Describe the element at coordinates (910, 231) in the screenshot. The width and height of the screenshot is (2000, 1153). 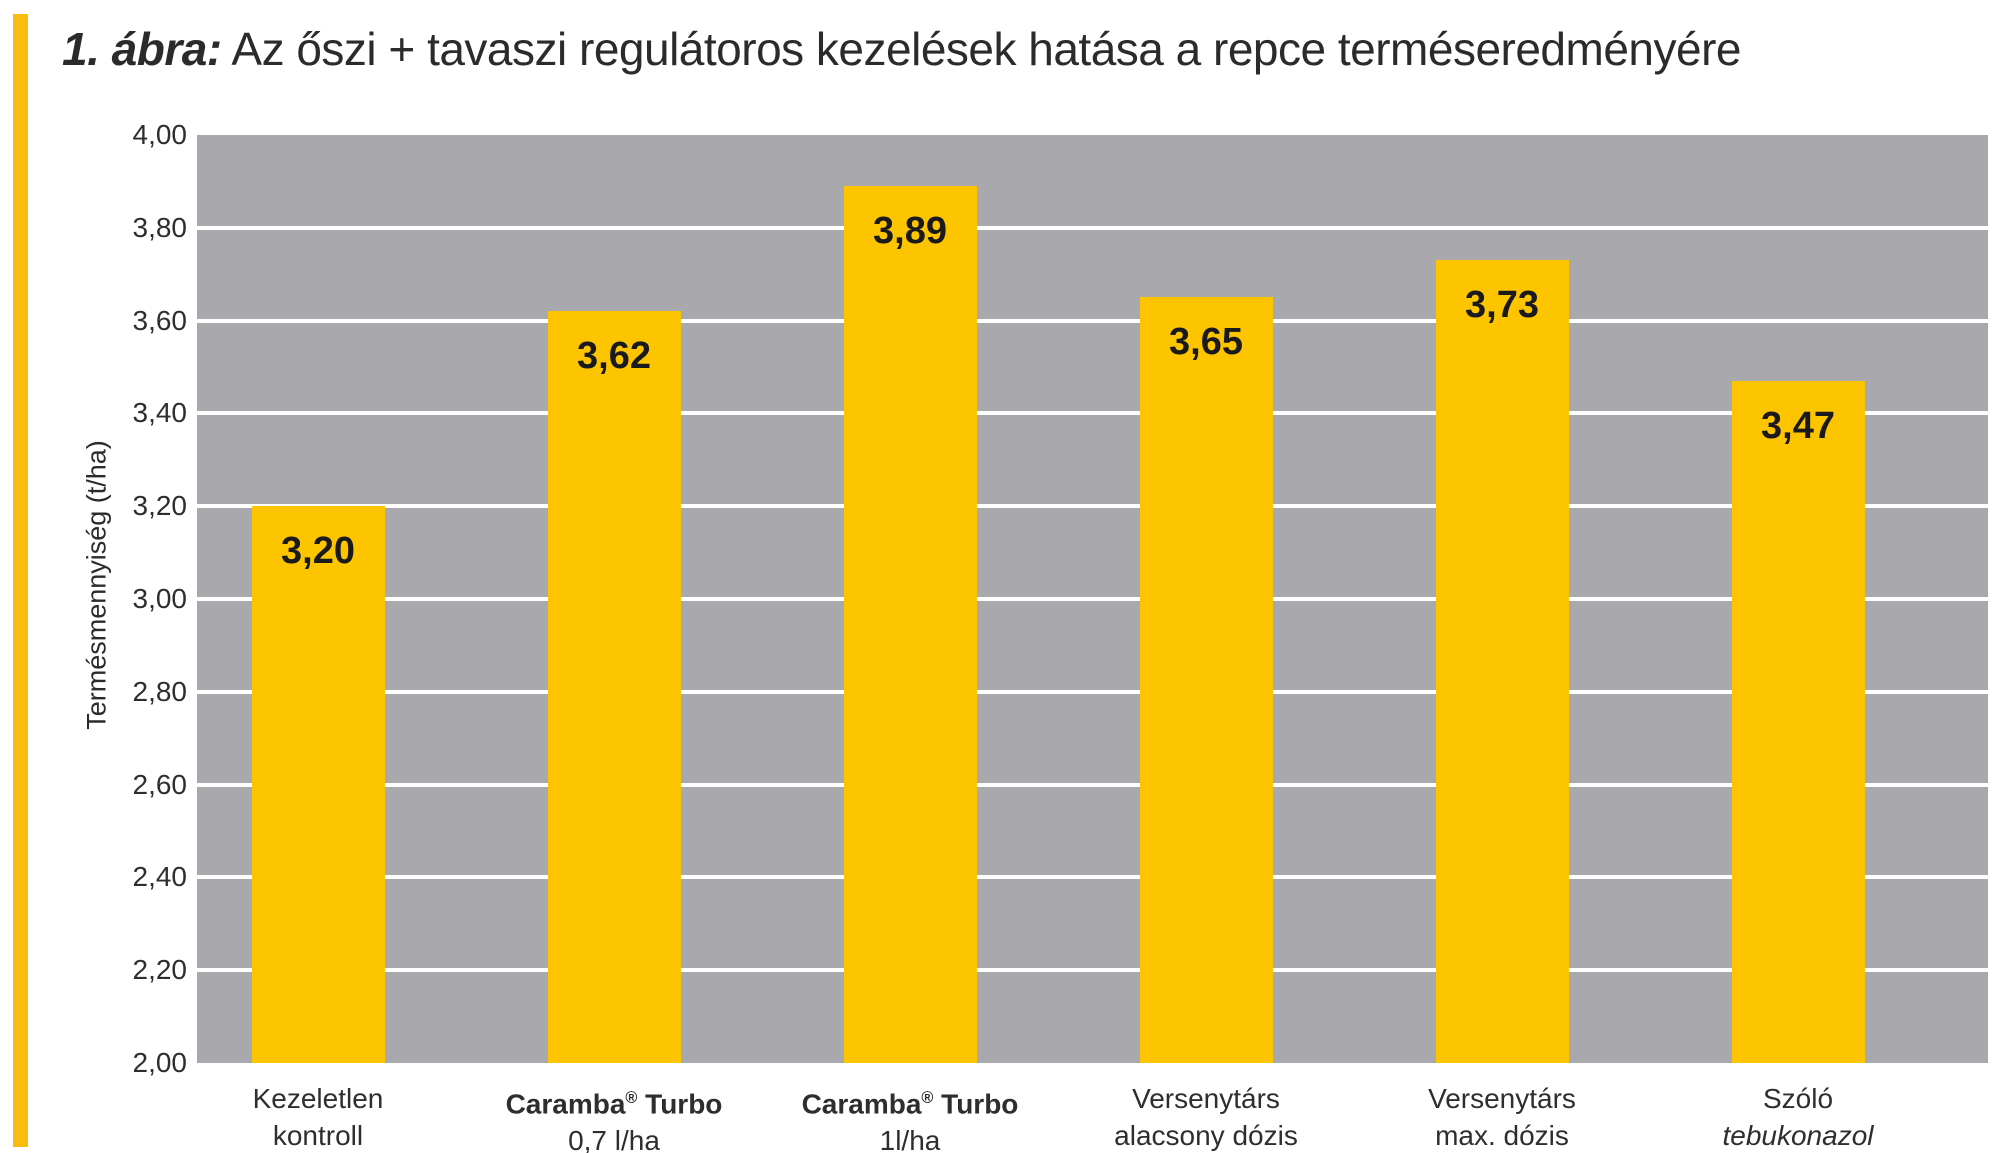
I see `bar-value-label: 3,89` at that location.